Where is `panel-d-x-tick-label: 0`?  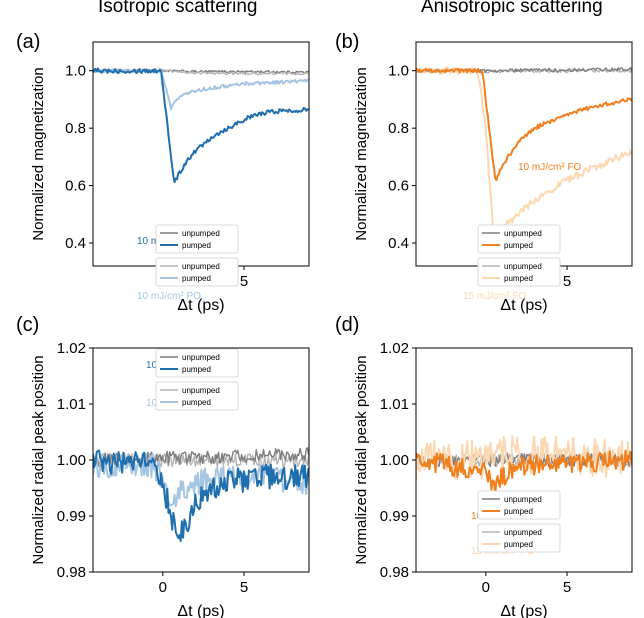
panel-d-x-tick-label: 0 is located at coordinates (486, 587).